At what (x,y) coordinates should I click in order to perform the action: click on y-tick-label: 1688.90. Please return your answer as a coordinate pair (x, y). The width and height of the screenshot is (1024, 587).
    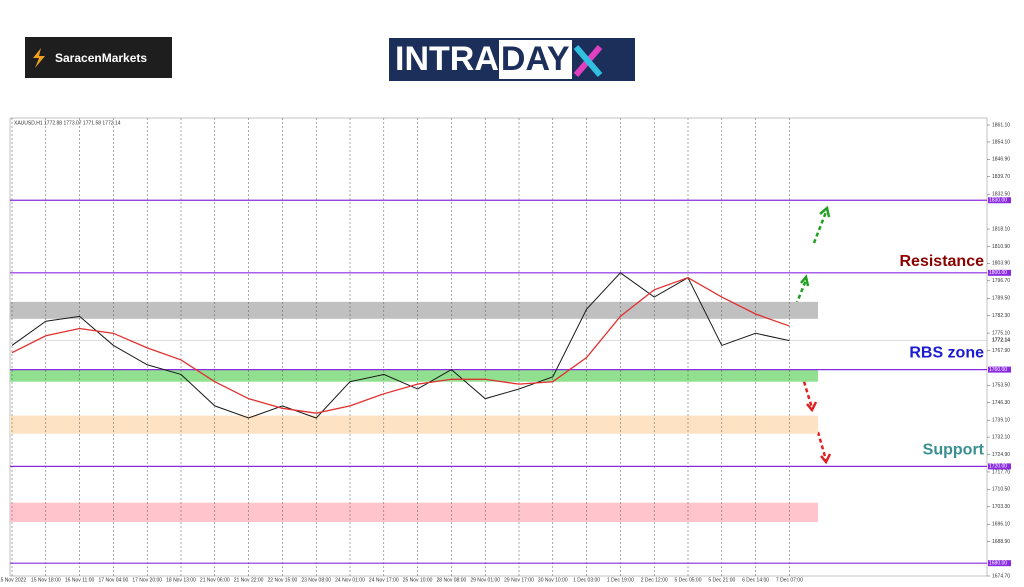
    Looking at the image, I should click on (1001, 542).